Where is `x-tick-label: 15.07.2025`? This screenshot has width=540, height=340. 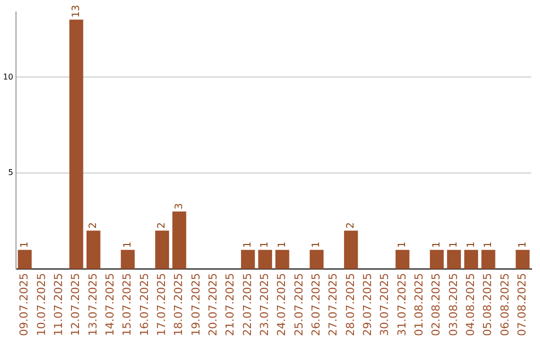
x-tick-label: 15.07.2025 is located at coordinates (127, 304).